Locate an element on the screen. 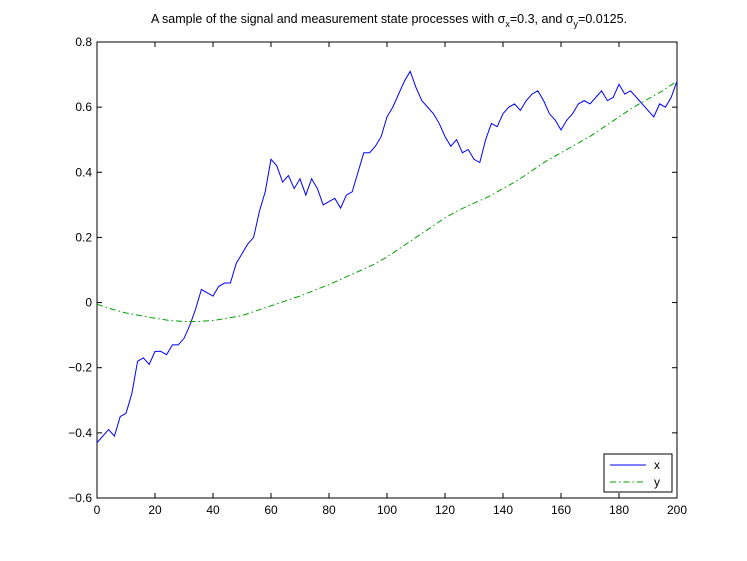  y-tick-label: −0.6 is located at coordinates (80, 498).